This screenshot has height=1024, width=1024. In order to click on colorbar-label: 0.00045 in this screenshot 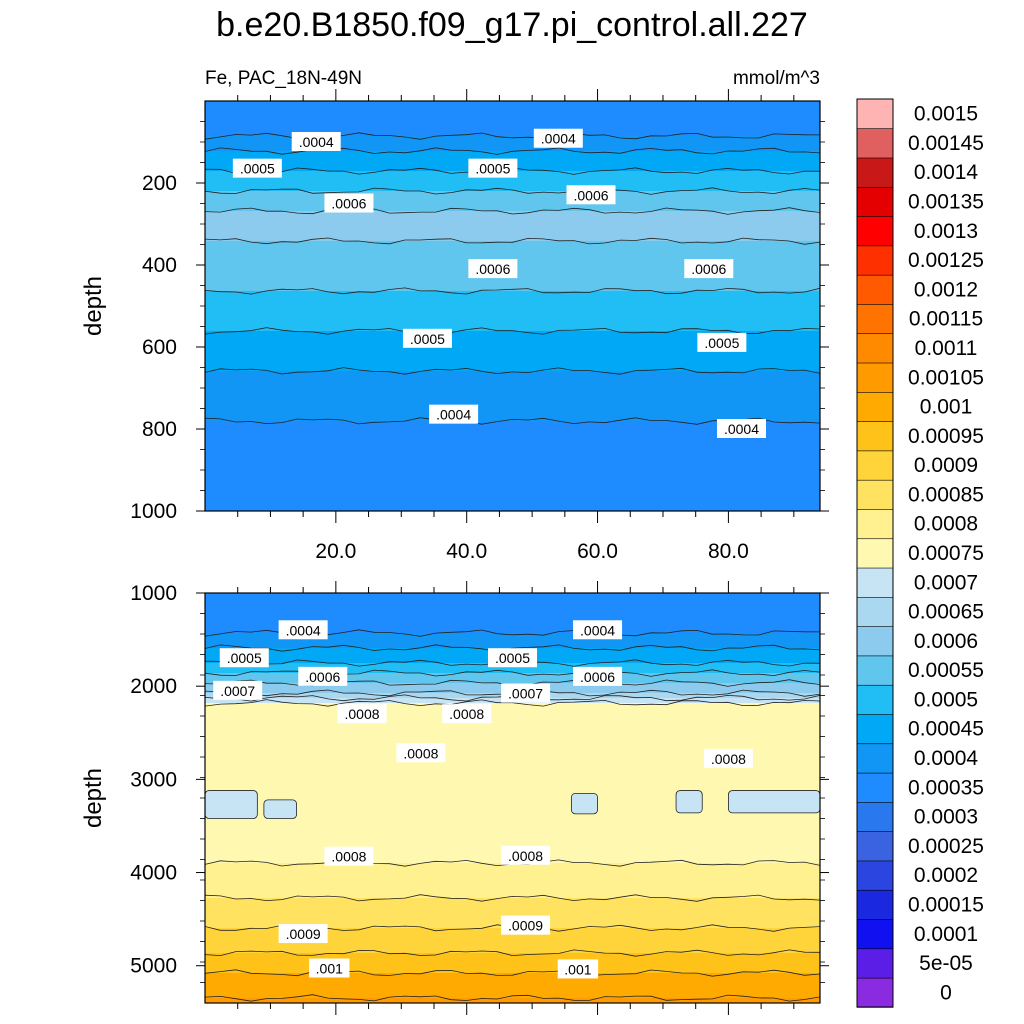, I will do `click(946, 729)`.